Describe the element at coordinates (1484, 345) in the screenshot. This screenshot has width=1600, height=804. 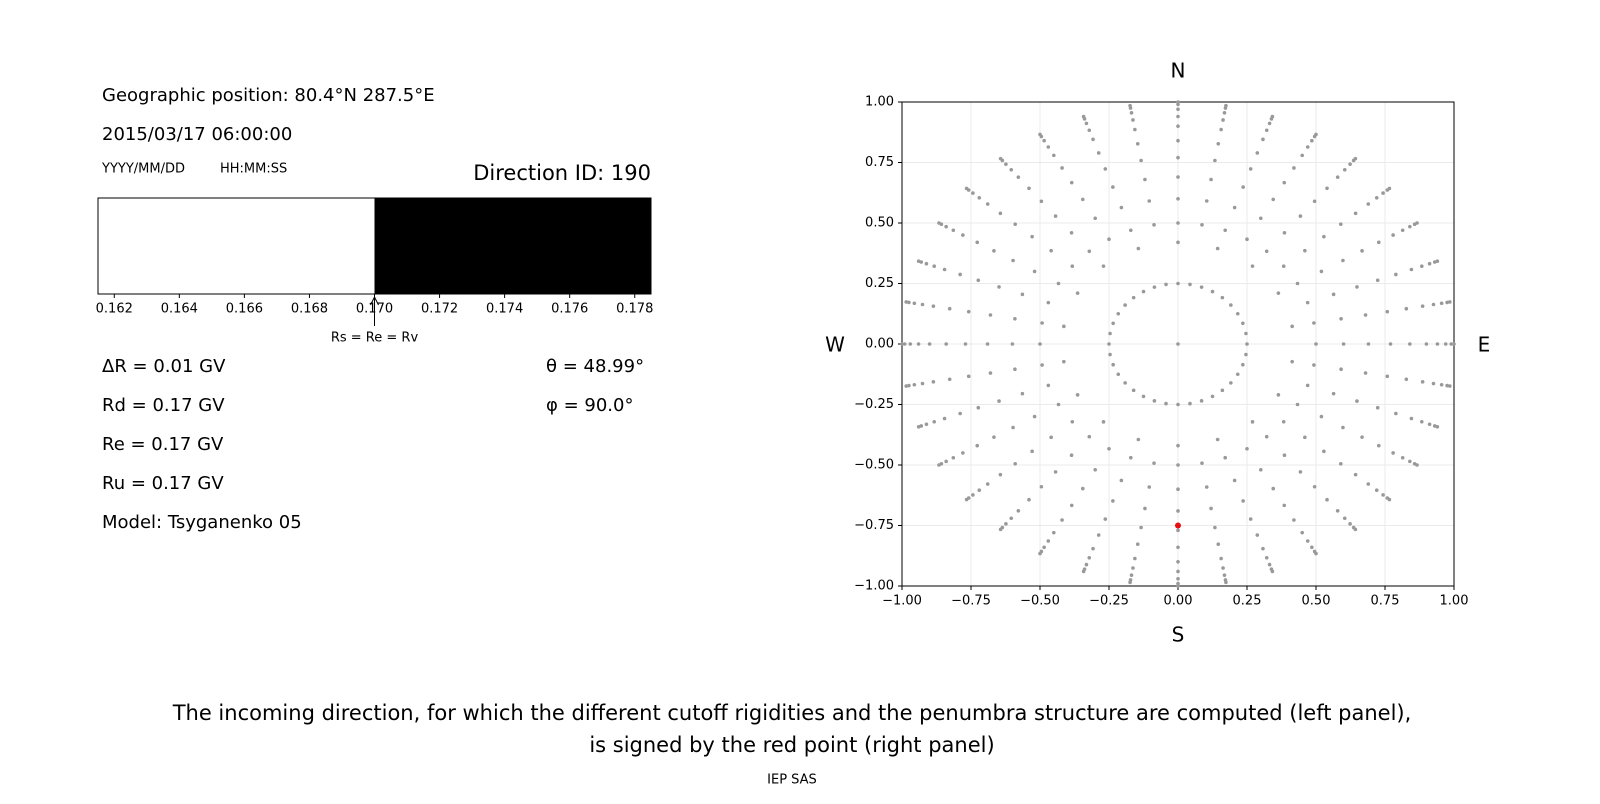
I see `compass-label: E` at that location.